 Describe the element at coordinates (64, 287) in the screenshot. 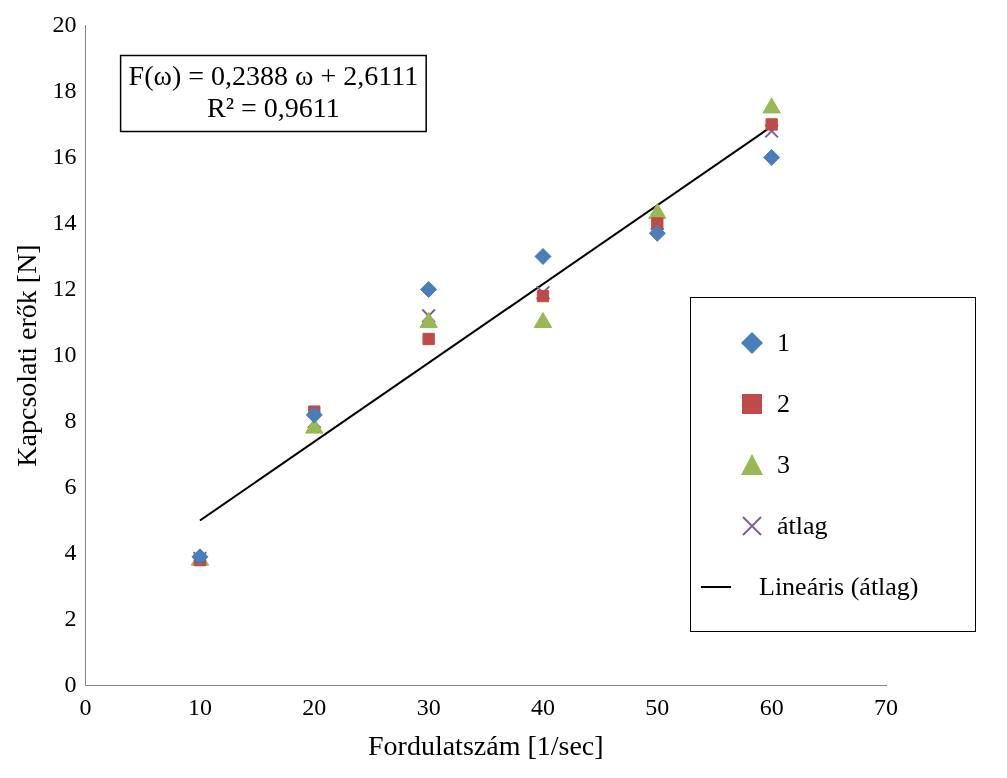

I see `y-tick-label: 12` at that location.